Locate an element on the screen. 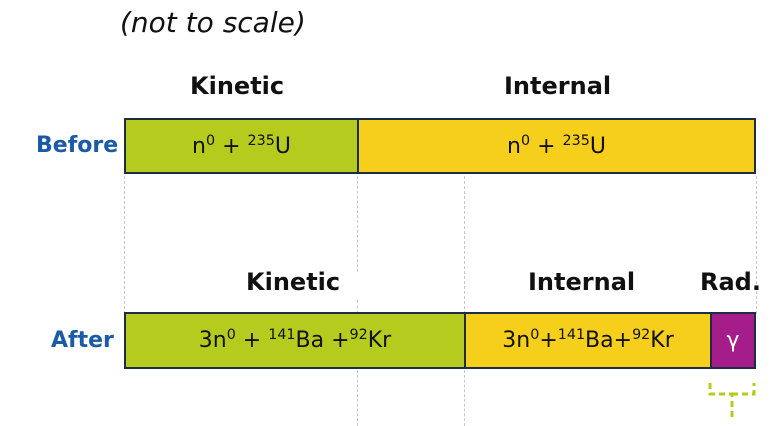  after-kinetic-bar: 3n0 + 141Ba +92Kr is located at coordinates (295, 340).